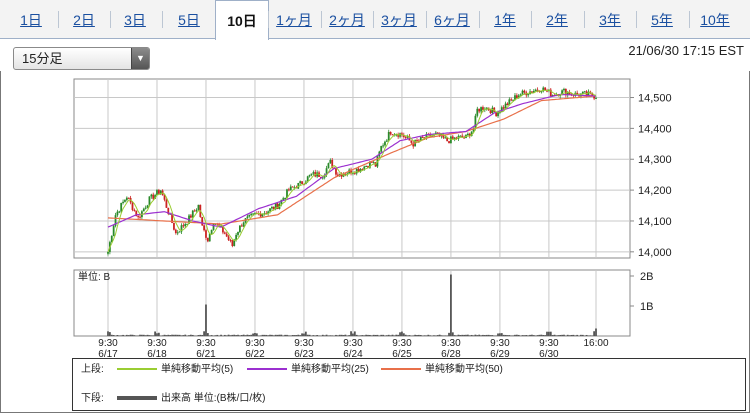 This screenshot has width=750, height=414. What do you see at coordinates (206, 354) in the screenshot?
I see `x-tick-date: 6/21` at bounding box center [206, 354].